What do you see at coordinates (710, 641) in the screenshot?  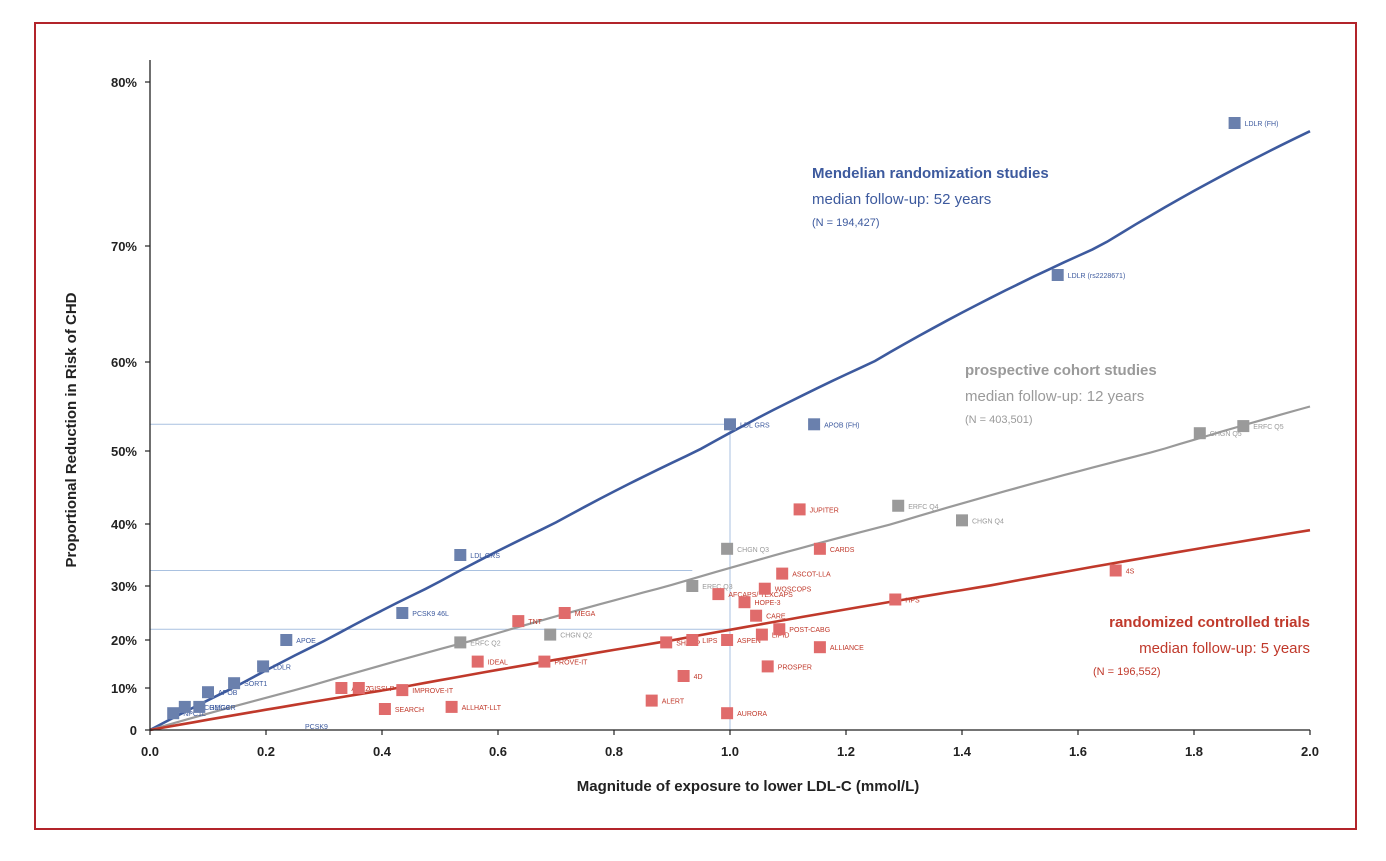 I see `rct-point-label: LIPS` at bounding box center [710, 641].